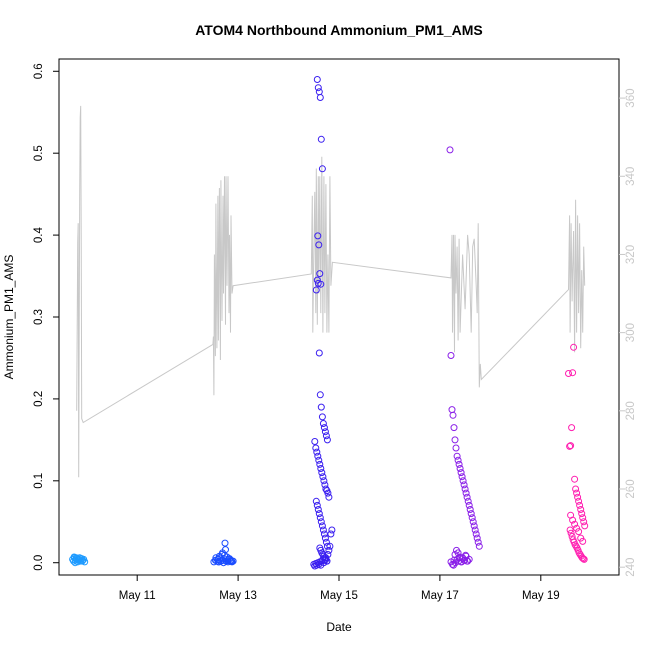 Image resolution: width=650 pixels, height=650 pixels. I want to click on y2-tick-label: 320, so click(631, 254).